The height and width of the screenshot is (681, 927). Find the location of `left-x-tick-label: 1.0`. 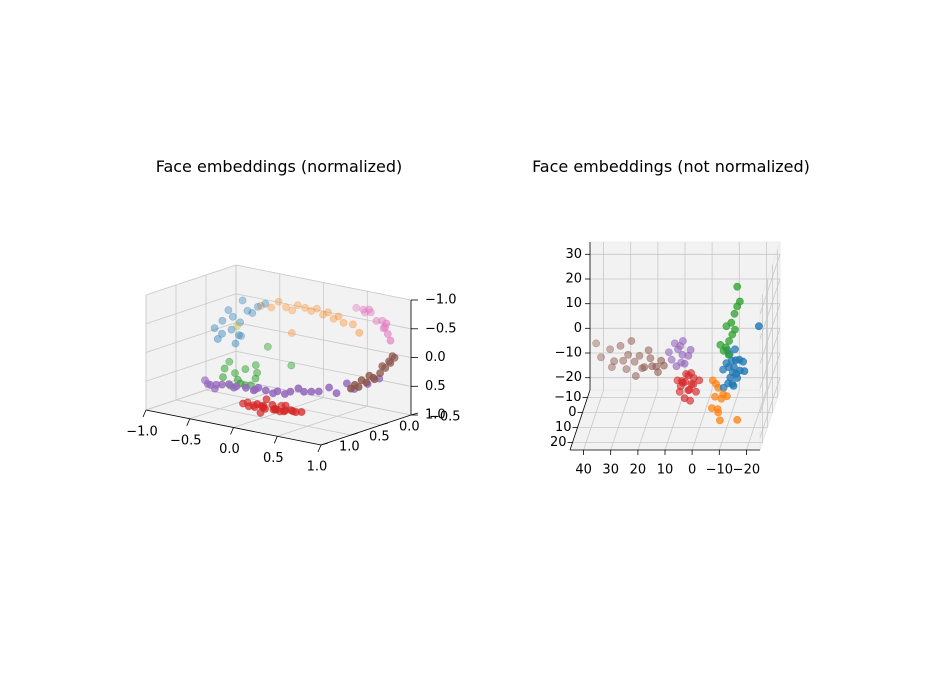

left-x-tick-label: 1.0 is located at coordinates (317, 467).